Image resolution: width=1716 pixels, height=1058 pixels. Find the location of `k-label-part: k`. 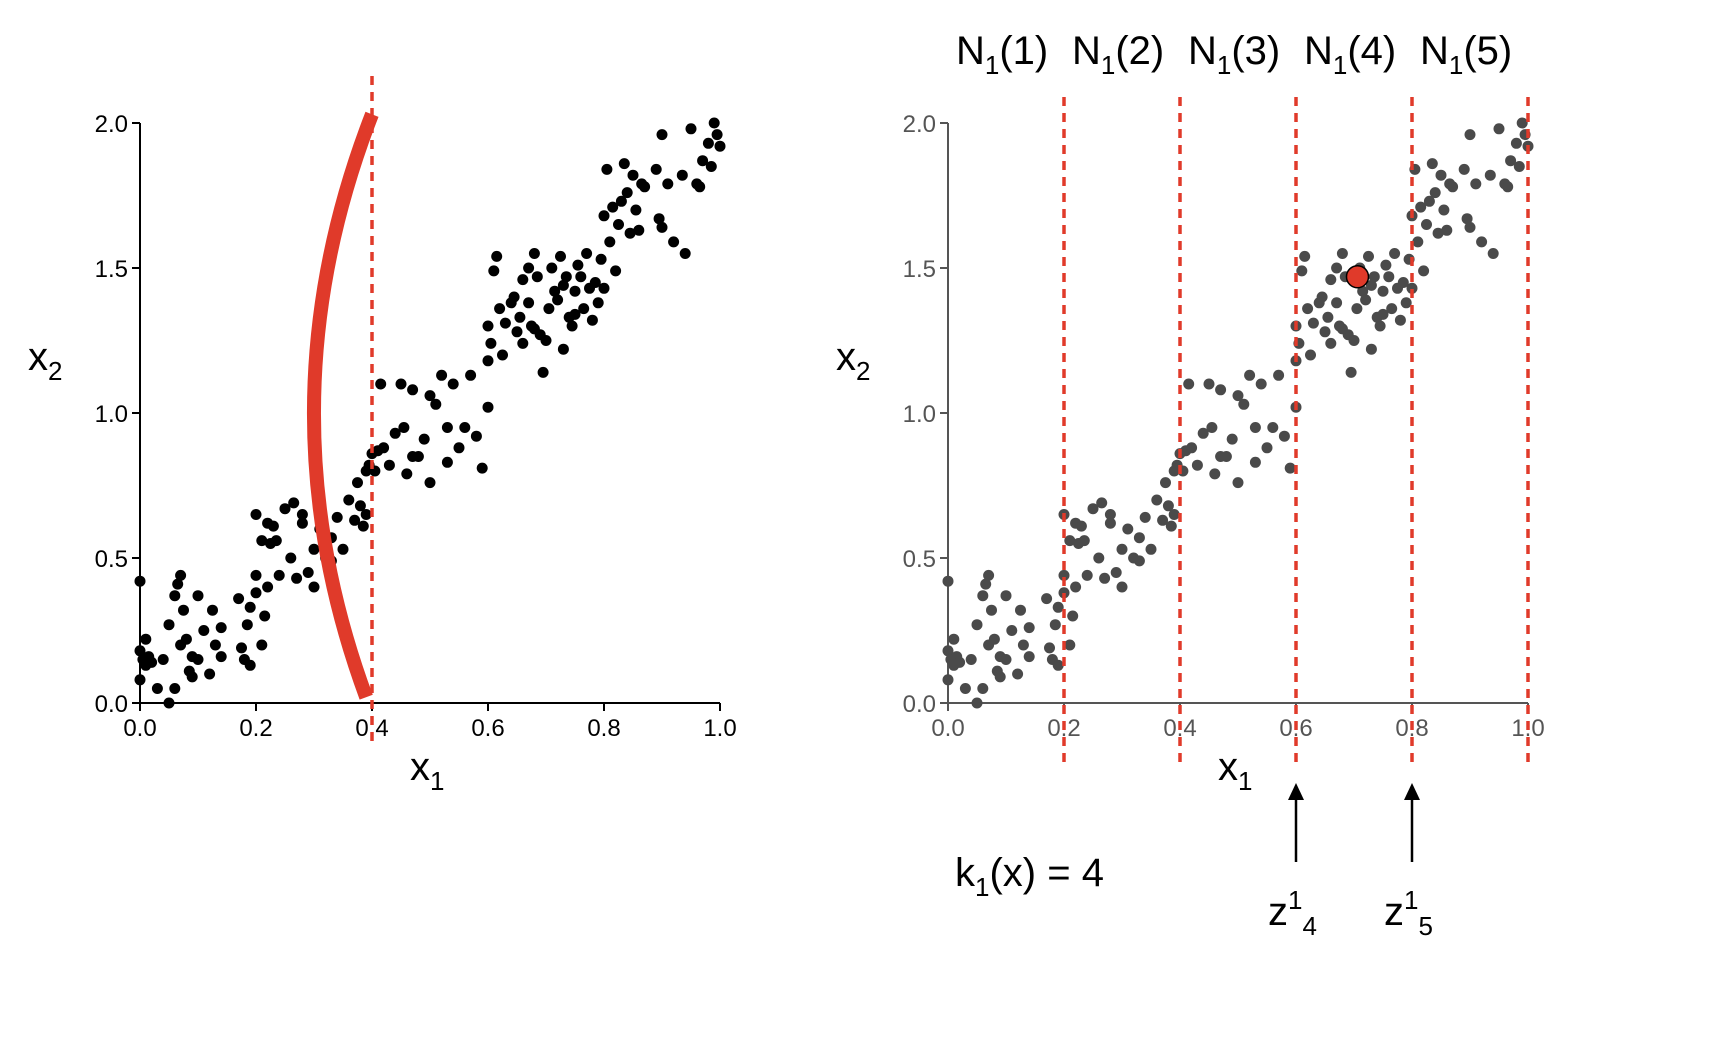

k-label-part: k is located at coordinates (965, 873).